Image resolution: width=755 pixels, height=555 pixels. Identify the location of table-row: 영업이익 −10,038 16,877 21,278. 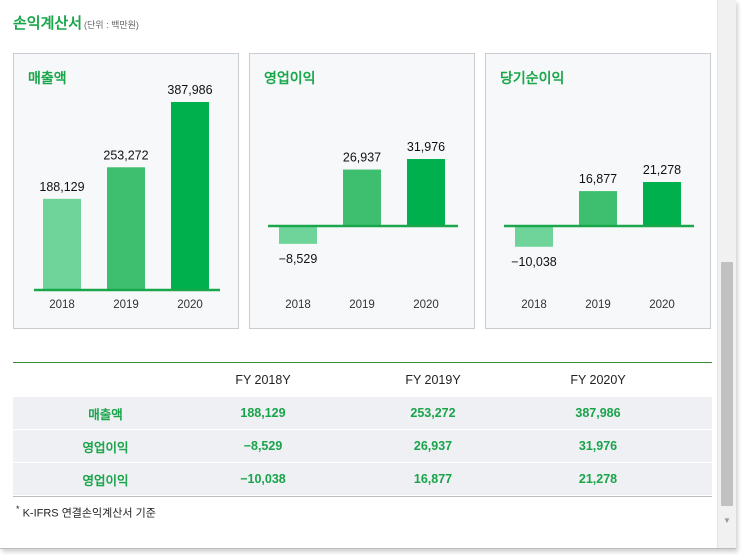
(362, 479).